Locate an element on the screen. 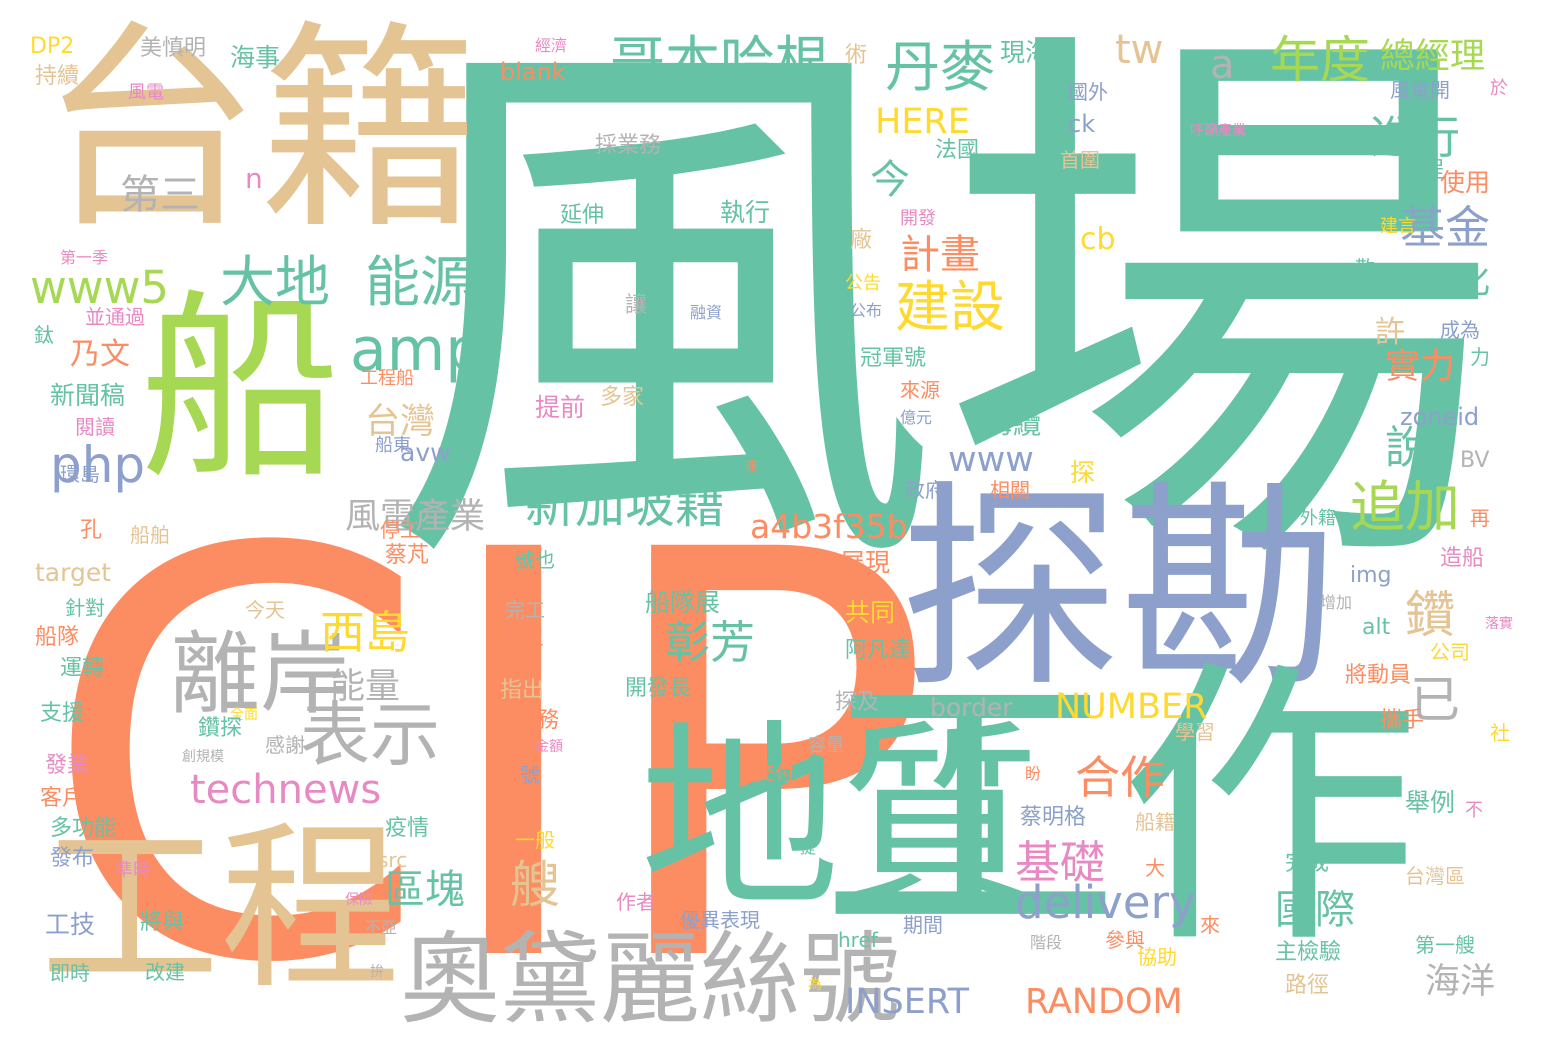 This screenshot has height=1052, width=1548. word-avw-102: avw is located at coordinates (425, 452).